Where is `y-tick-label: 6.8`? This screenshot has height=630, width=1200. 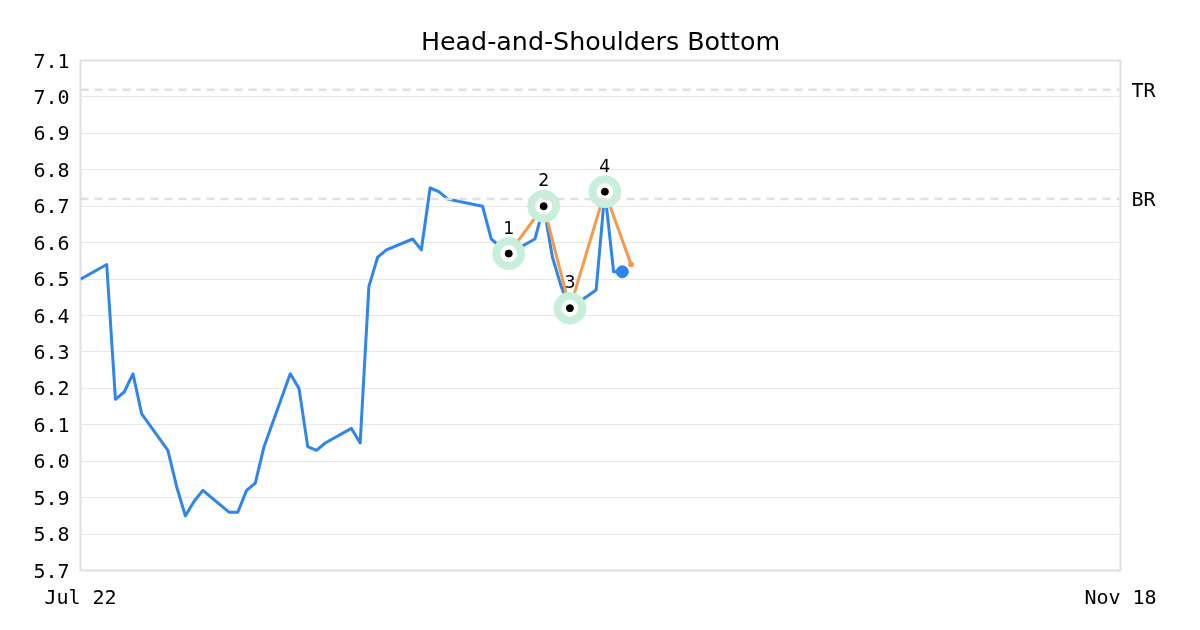
y-tick-label: 6.8 is located at coordinates (51, 169).